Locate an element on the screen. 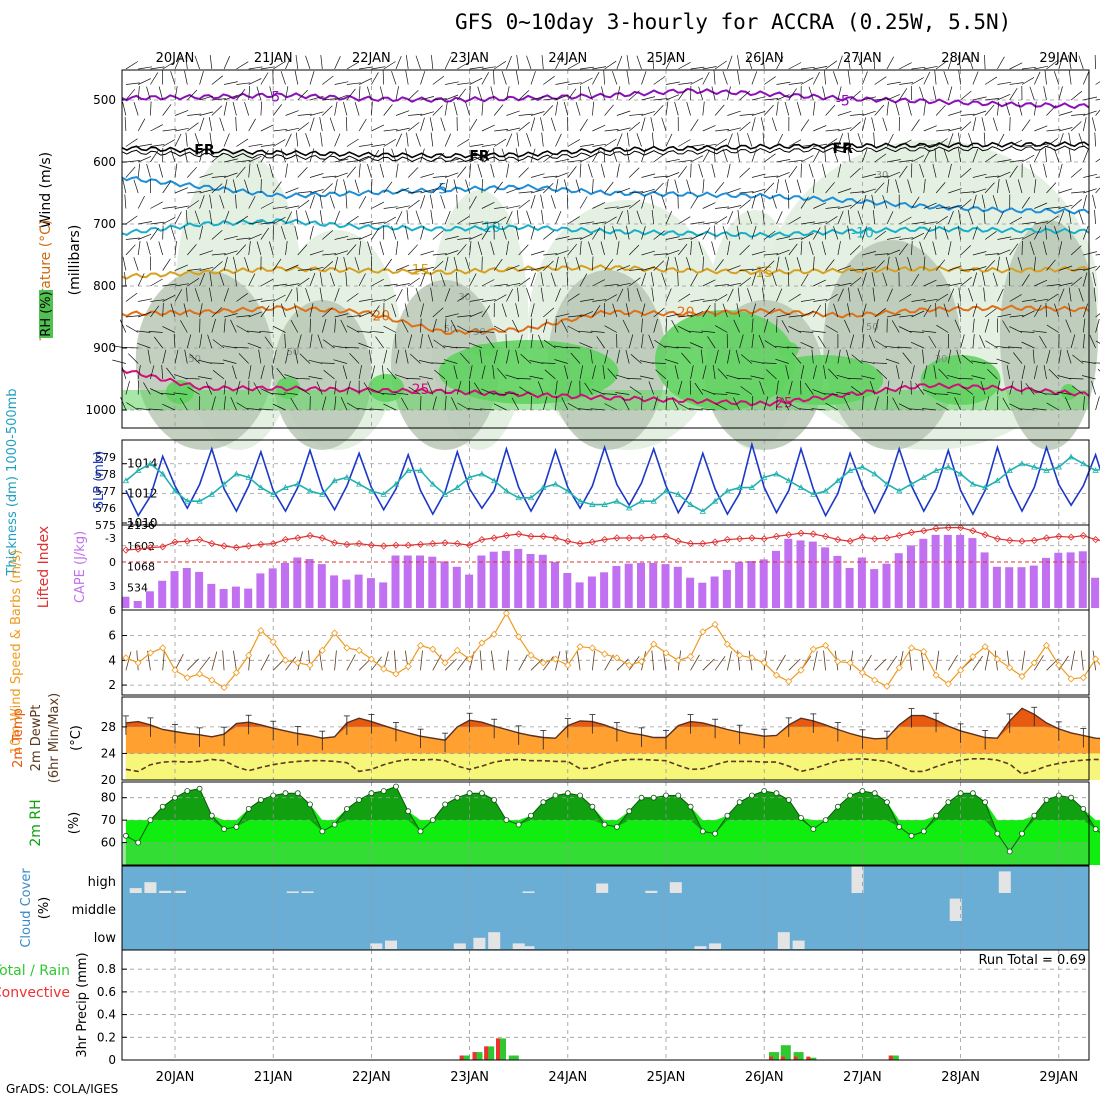 This screenshot has width=1100, height=1100. cloud-level-high: high is located at coordinates (102, 882).